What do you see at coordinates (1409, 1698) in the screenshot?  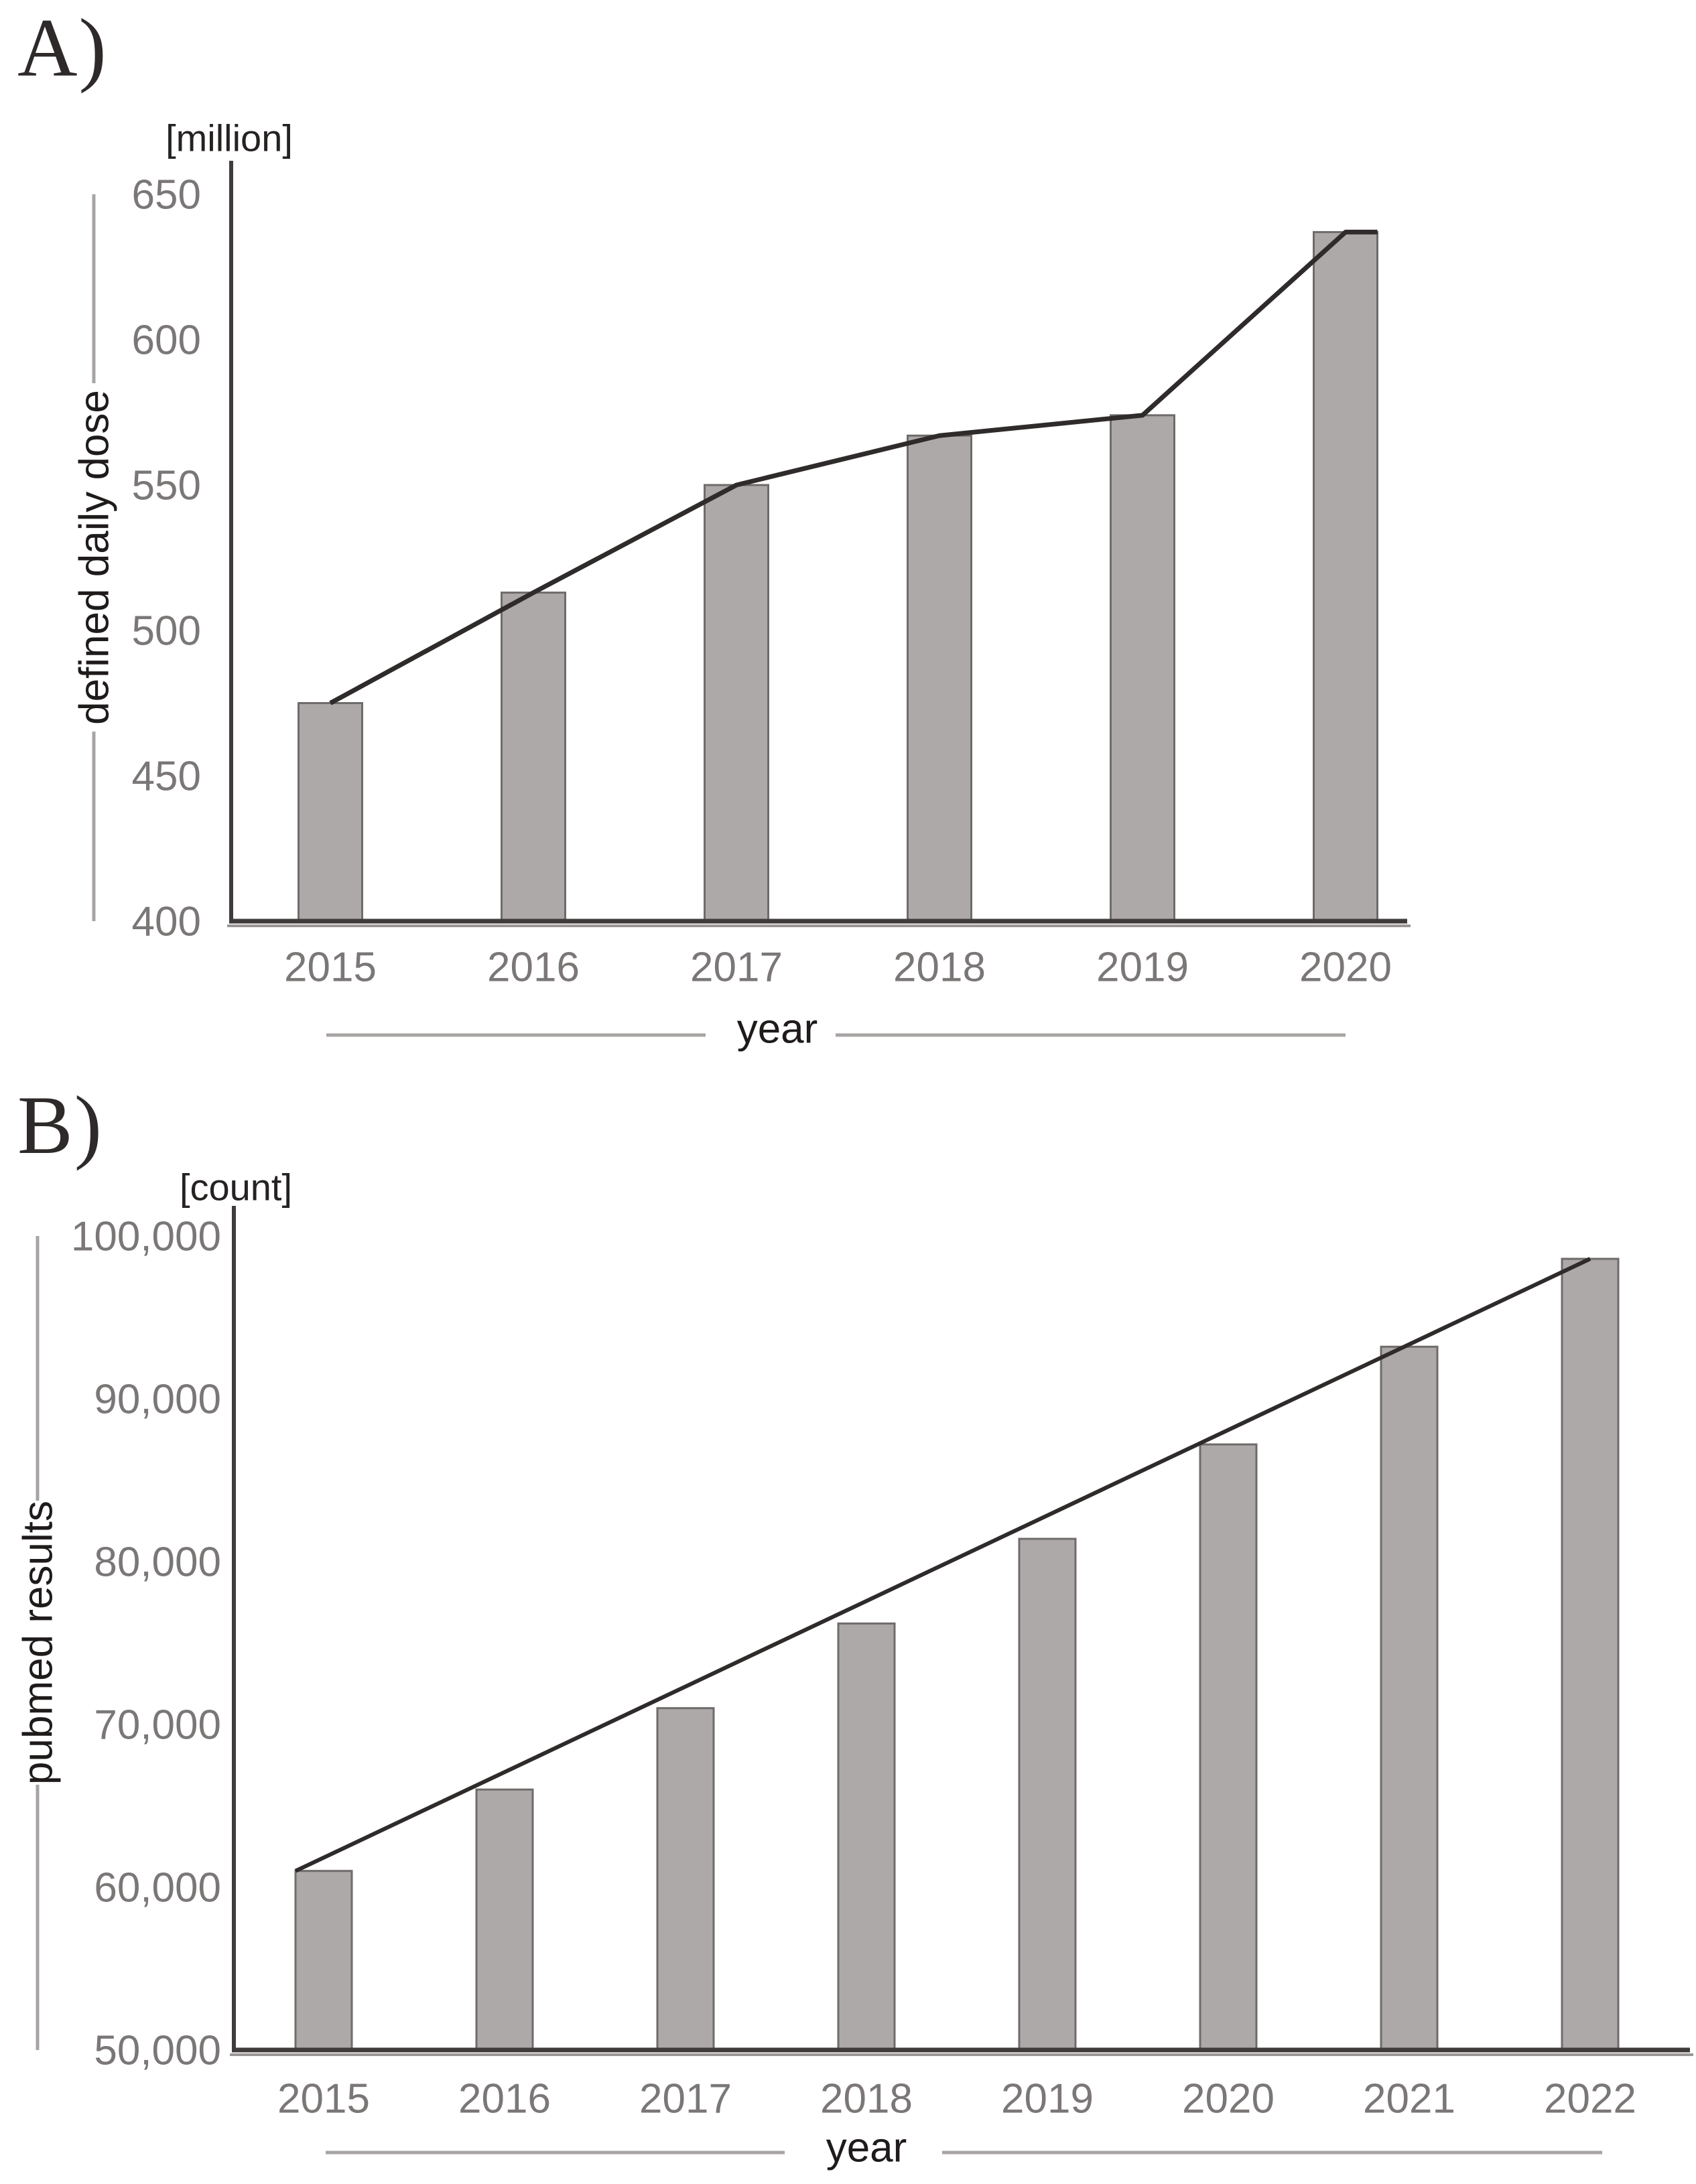 I see `bar-2021` at bounding box center [1409, 1698].